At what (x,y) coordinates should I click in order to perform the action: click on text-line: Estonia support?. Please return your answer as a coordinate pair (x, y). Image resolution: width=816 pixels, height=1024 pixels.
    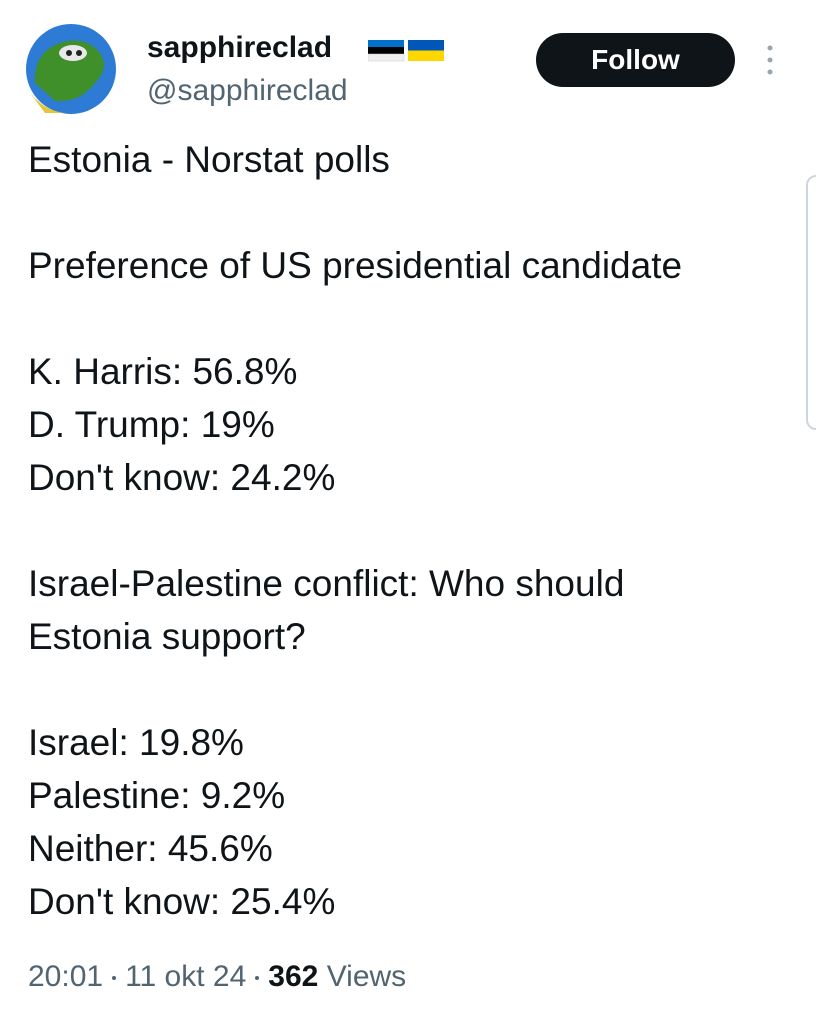
    Looking at the image, I should click on (167, 636).